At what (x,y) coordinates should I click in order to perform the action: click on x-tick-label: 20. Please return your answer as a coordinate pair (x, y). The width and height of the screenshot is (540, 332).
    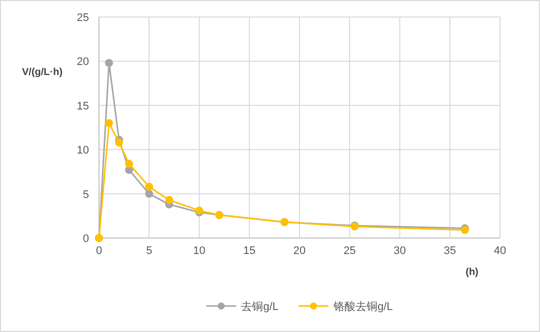
    Looking at the image, I should click on (299, 251).